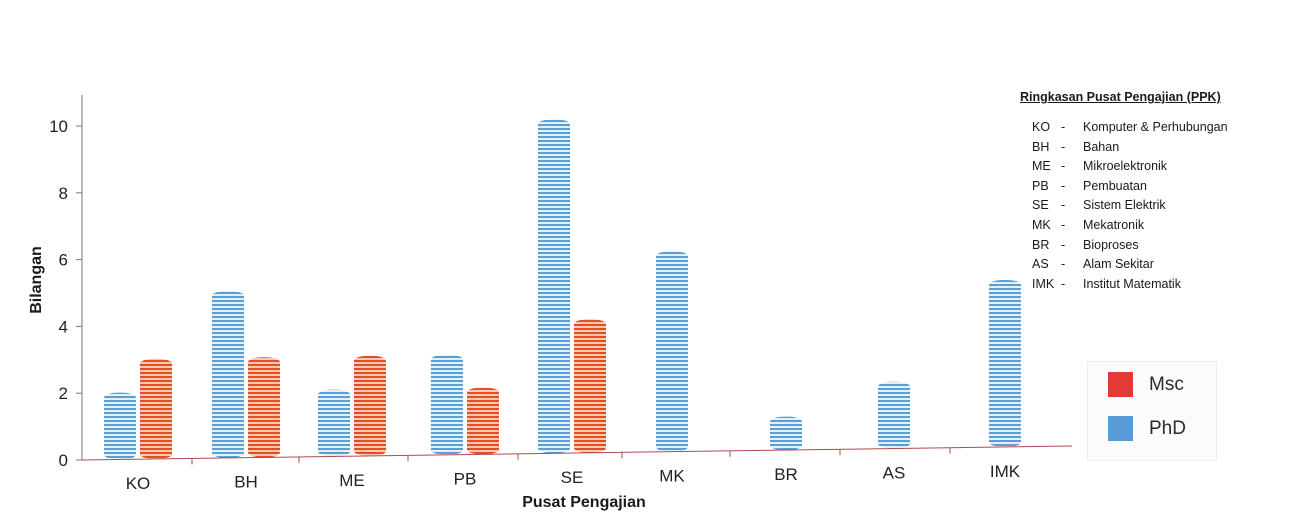 This screenshot has width=1306, height=525. Describe the element at coordinates (1160, 265) in the screenshot. I see `abbreviation-row: AS - Alam Sekitar` at that location.